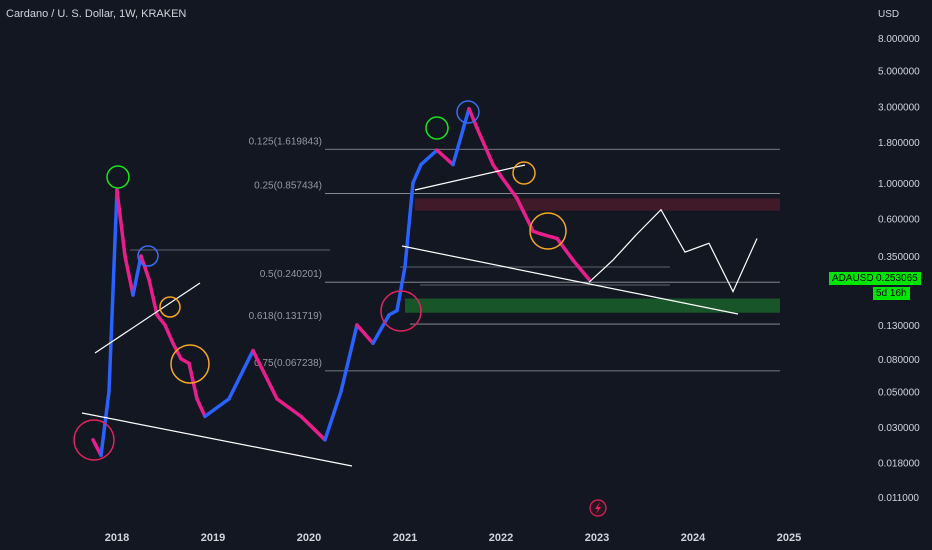 This screenshot has width=932, height=550. I want to click on price-tick-label: 0.030000, so click(899, 428).